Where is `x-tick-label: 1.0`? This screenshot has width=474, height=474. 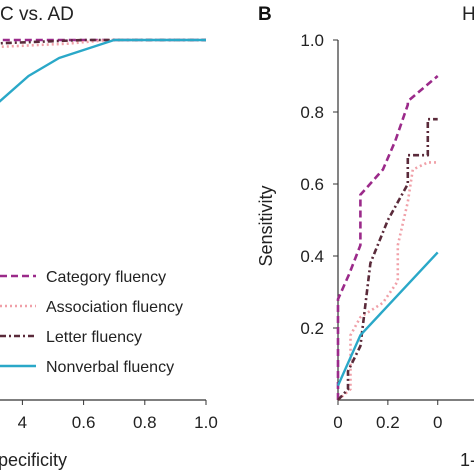
x-tick-label: 1.0 is located at coordinates (206, 422).